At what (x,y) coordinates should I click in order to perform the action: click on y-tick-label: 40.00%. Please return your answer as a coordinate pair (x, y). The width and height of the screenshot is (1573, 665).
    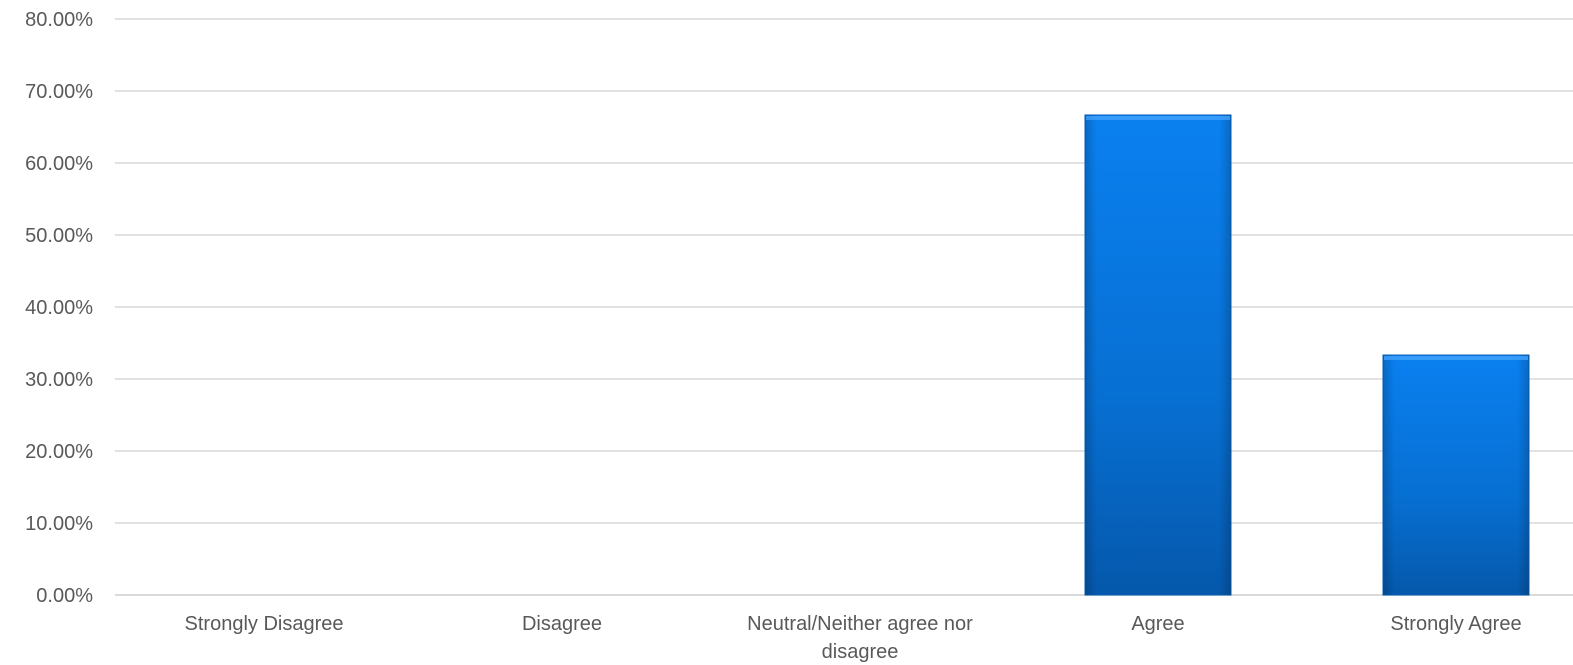
    Looking at the image, I should click on (59, 308).